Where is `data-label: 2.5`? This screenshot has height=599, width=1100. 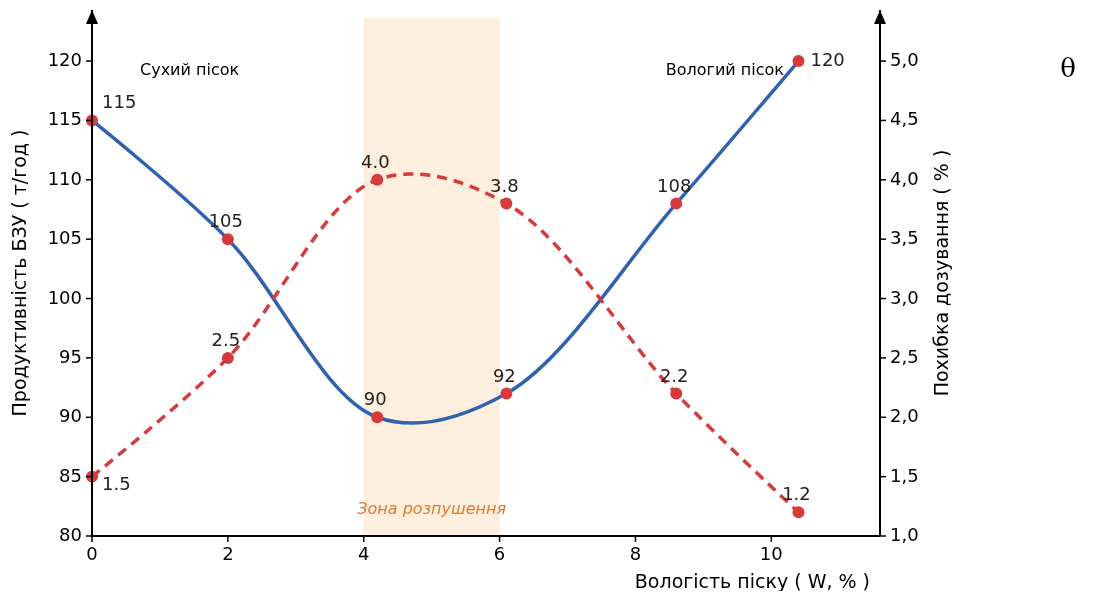
data-label: 2.5 is located at coordinates (226, 339).